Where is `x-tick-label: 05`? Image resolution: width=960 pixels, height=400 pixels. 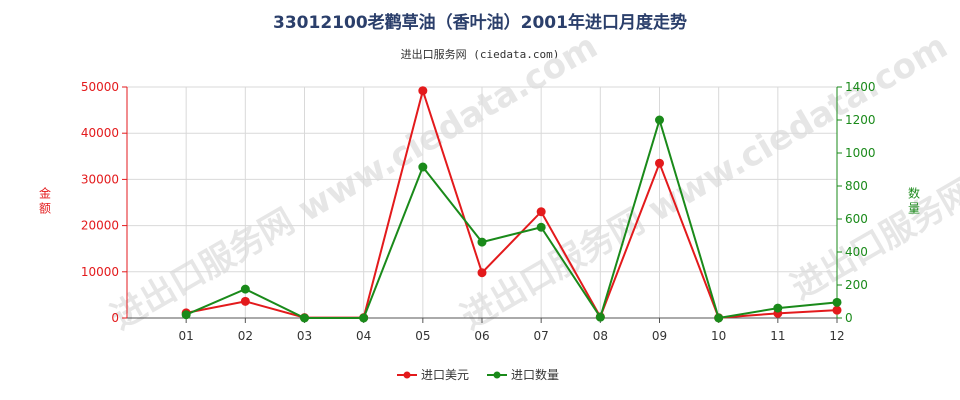
x-tick-label: 05 is located at coordinates (422, 336).